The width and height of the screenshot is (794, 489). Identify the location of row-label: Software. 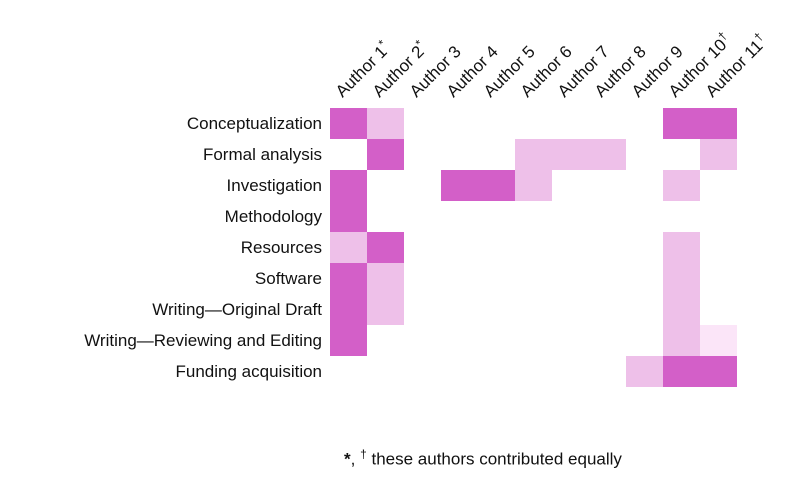
(288, 278).